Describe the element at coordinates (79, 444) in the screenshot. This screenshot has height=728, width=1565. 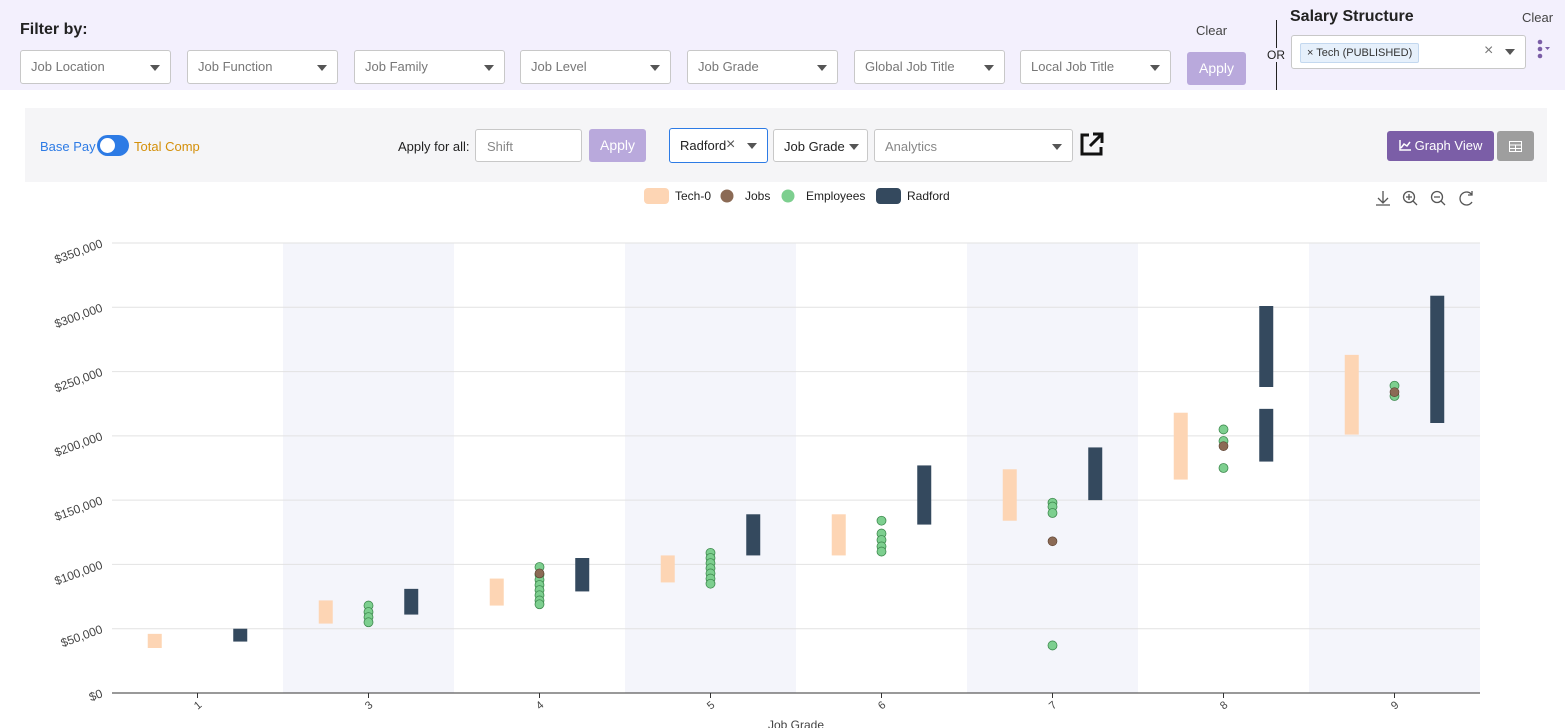
I see `y-tick-label: $200,000` at that location.